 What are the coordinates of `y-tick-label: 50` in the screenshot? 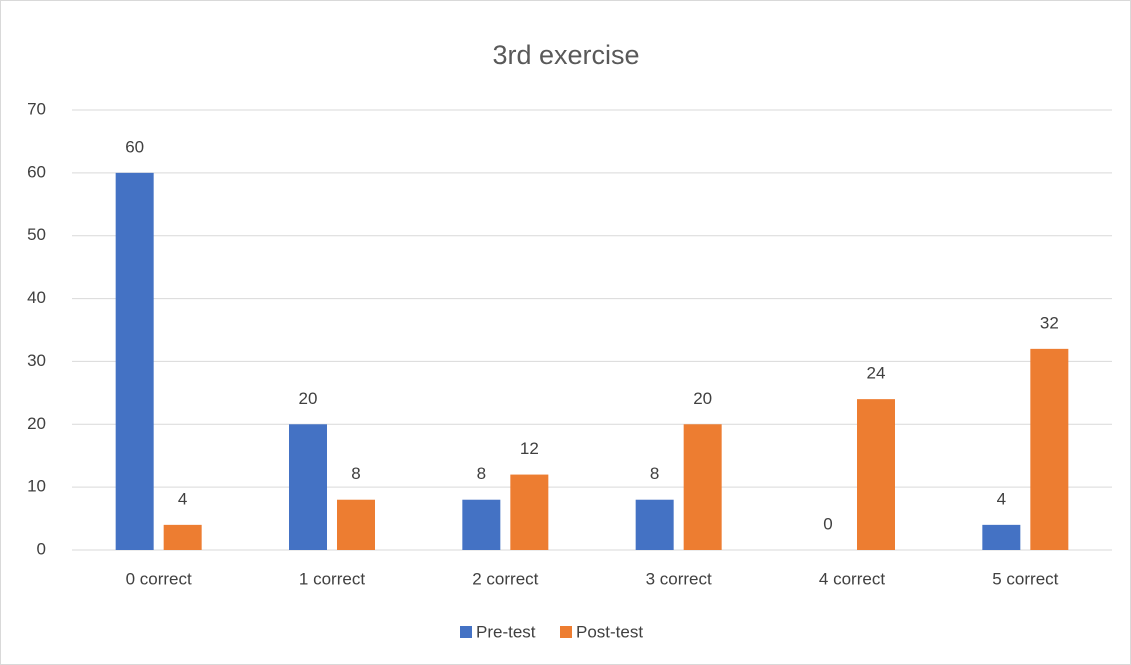 It's located at (36, 234).